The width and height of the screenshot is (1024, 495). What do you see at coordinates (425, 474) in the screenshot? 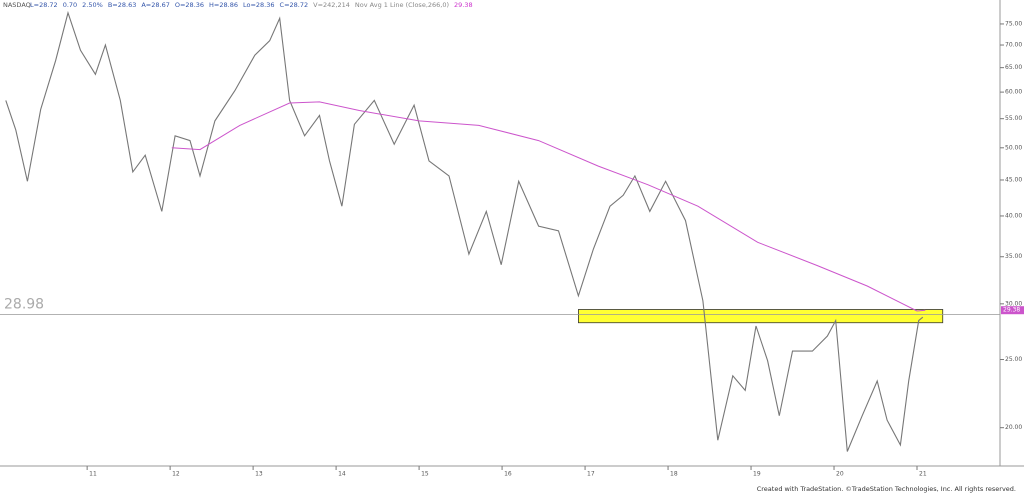
I see `x-tick-label: 15` at bounding box center [425, 474].